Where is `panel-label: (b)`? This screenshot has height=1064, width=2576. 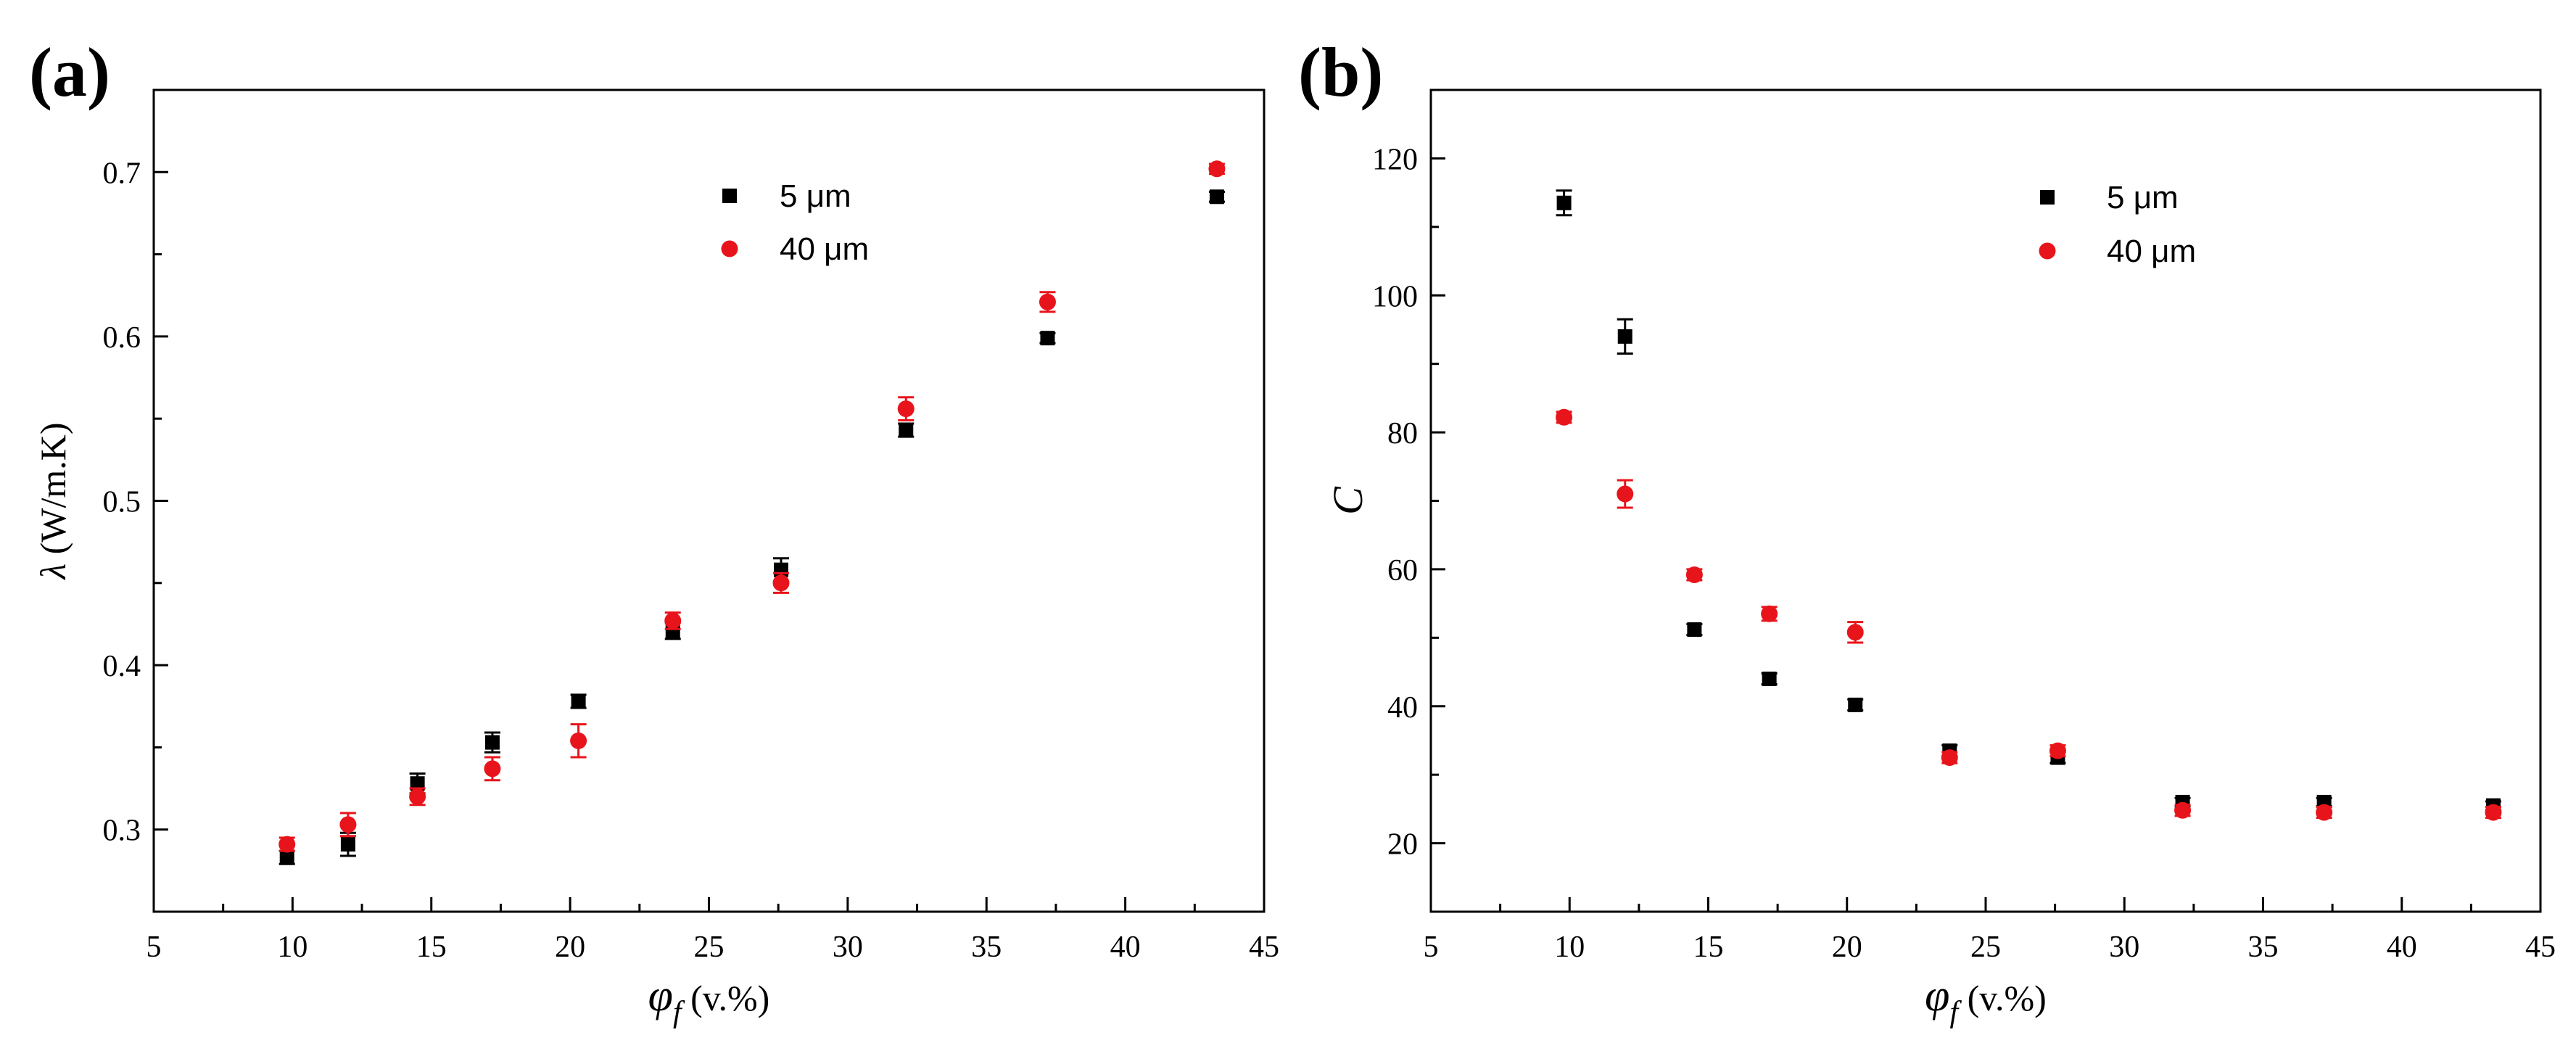
panel-label: (b) is located at coordinates (1340, 72).